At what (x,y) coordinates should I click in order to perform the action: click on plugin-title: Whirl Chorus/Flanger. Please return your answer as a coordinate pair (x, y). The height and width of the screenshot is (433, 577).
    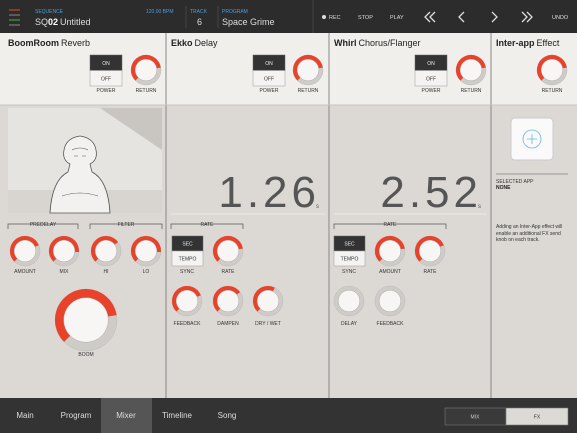
    Looking at the image, I should click on (377, 43).